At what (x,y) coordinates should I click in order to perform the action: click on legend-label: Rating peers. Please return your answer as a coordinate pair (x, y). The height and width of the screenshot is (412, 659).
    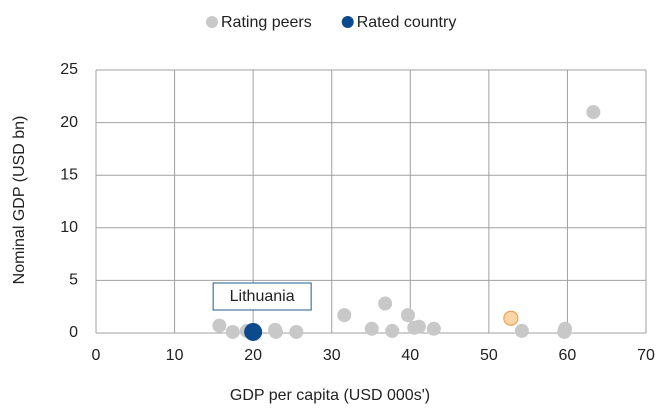
    Looking at the image, I should click on (266, 22).